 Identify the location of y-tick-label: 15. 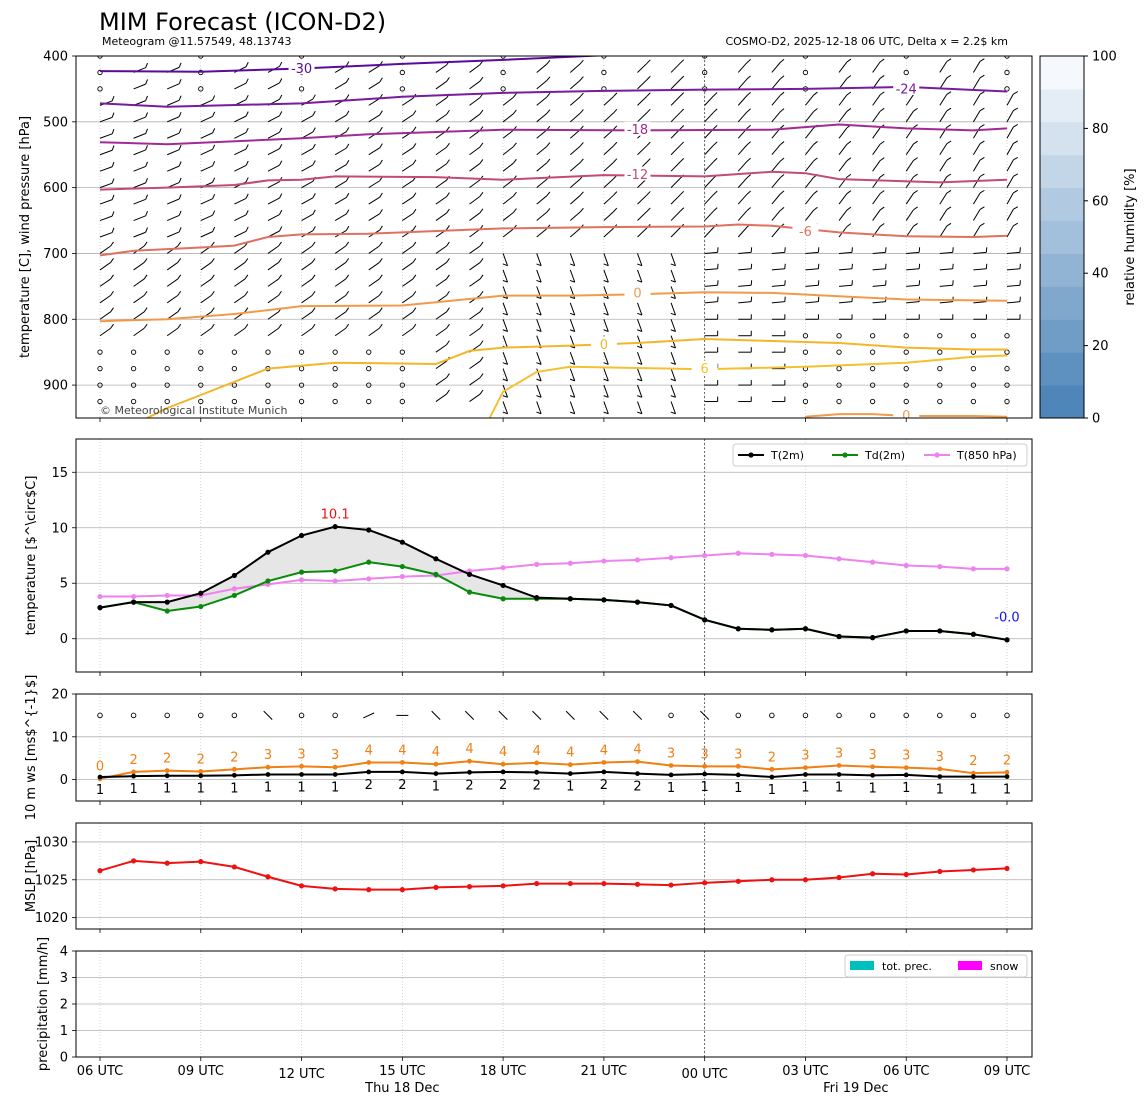
(59, 473).